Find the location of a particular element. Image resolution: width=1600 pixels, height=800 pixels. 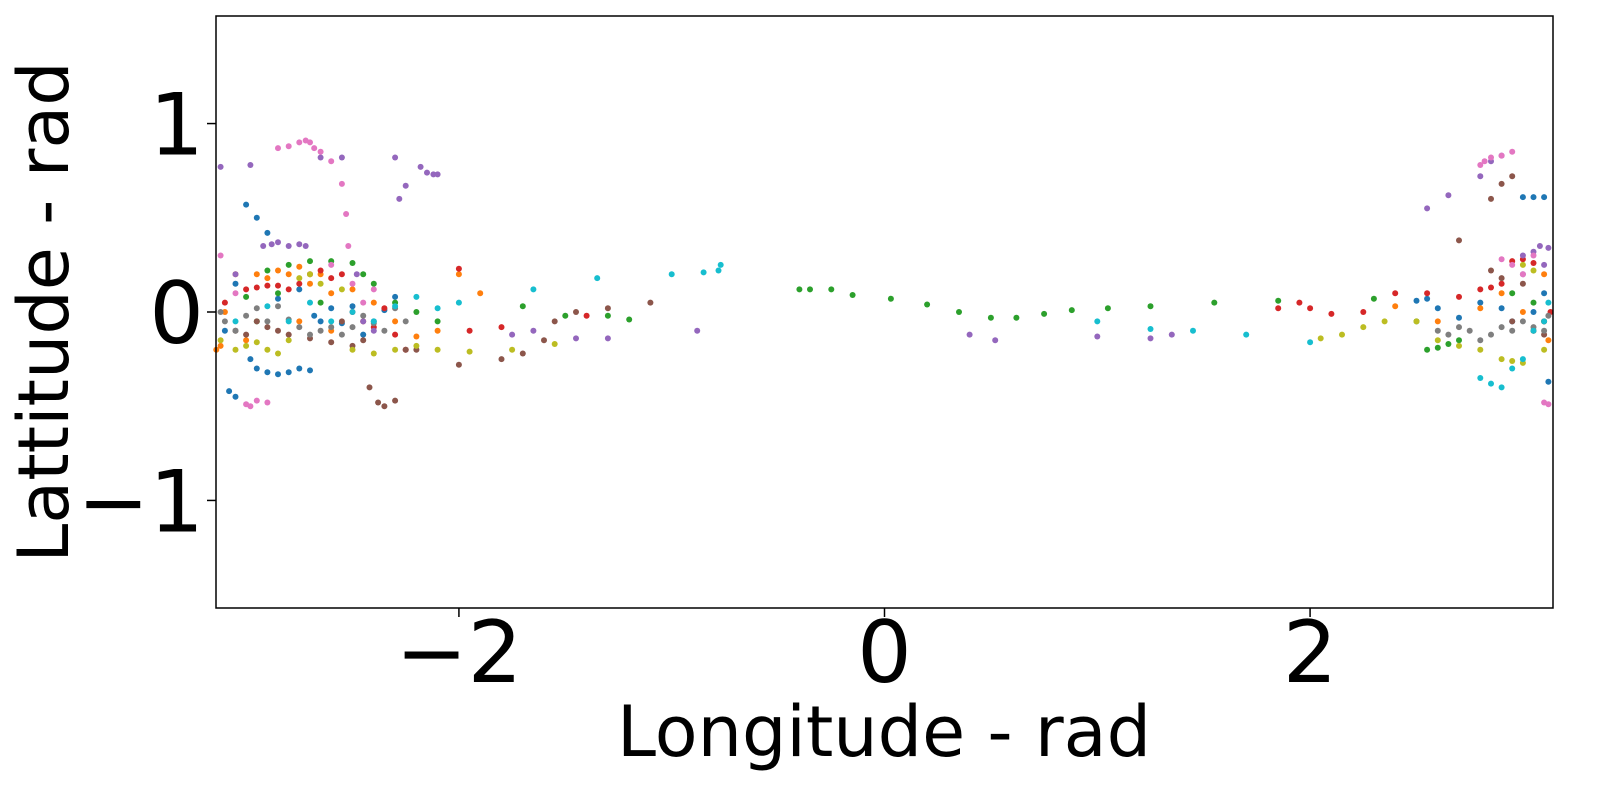

y-axis-label: Lattitude - rad is located at coordinates (44, 311).